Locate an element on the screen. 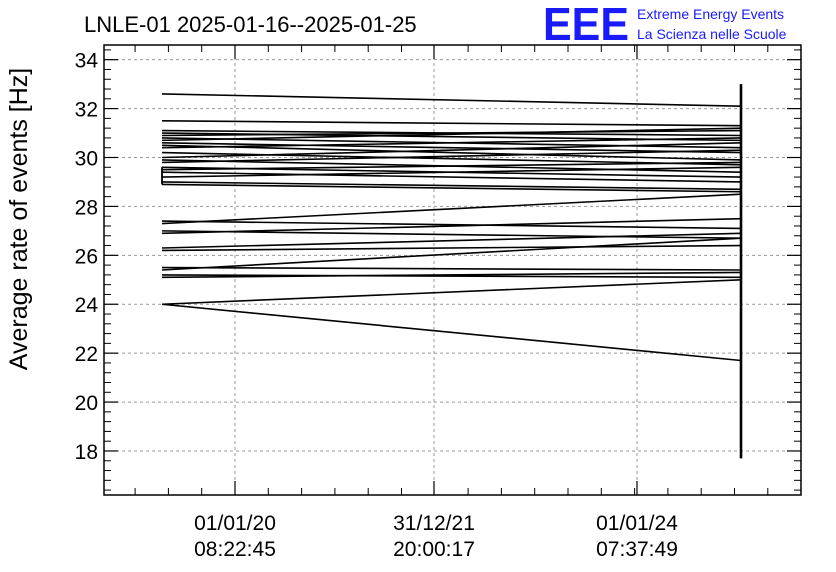  y-tick-label: 28 is located at coordinates (86, 207).